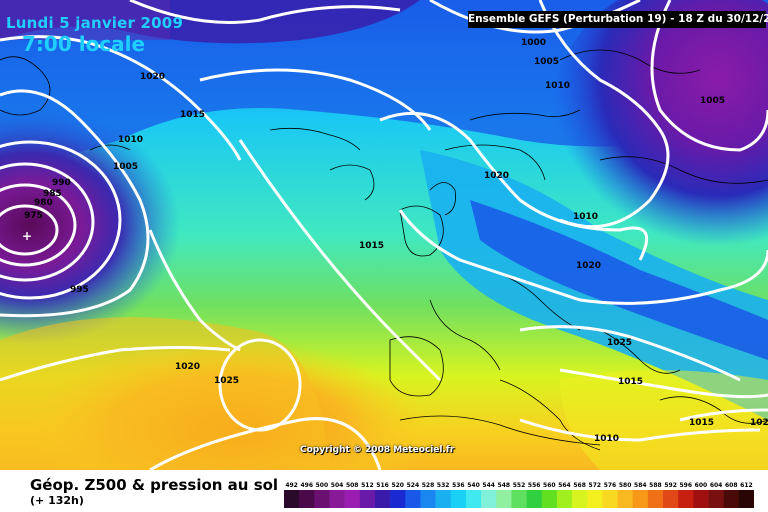  What do you see at coordinates (458, 485) in the screenshot?
I see `scale-label: 536` at bounding box center [458, 485].